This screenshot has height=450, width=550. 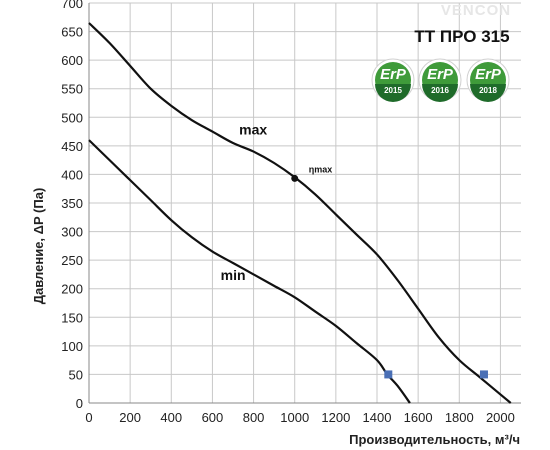 I want to click on model-title: TT ПРО 315, so click(x=461, y=36).